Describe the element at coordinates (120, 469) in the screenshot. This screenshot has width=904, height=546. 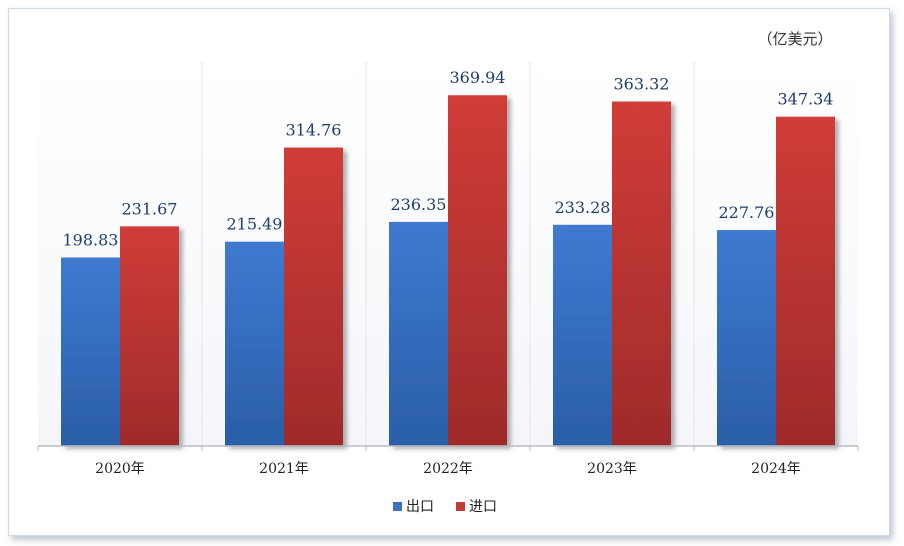
I see `x-tick-label: 2020年` at that location.